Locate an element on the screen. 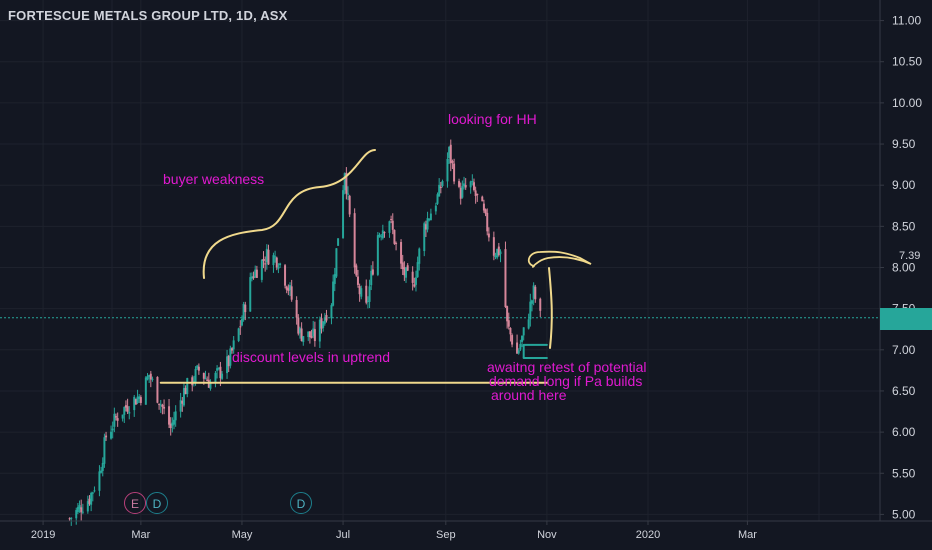  annotation-demand-line-3: around here is located at coordinates (529, 395).